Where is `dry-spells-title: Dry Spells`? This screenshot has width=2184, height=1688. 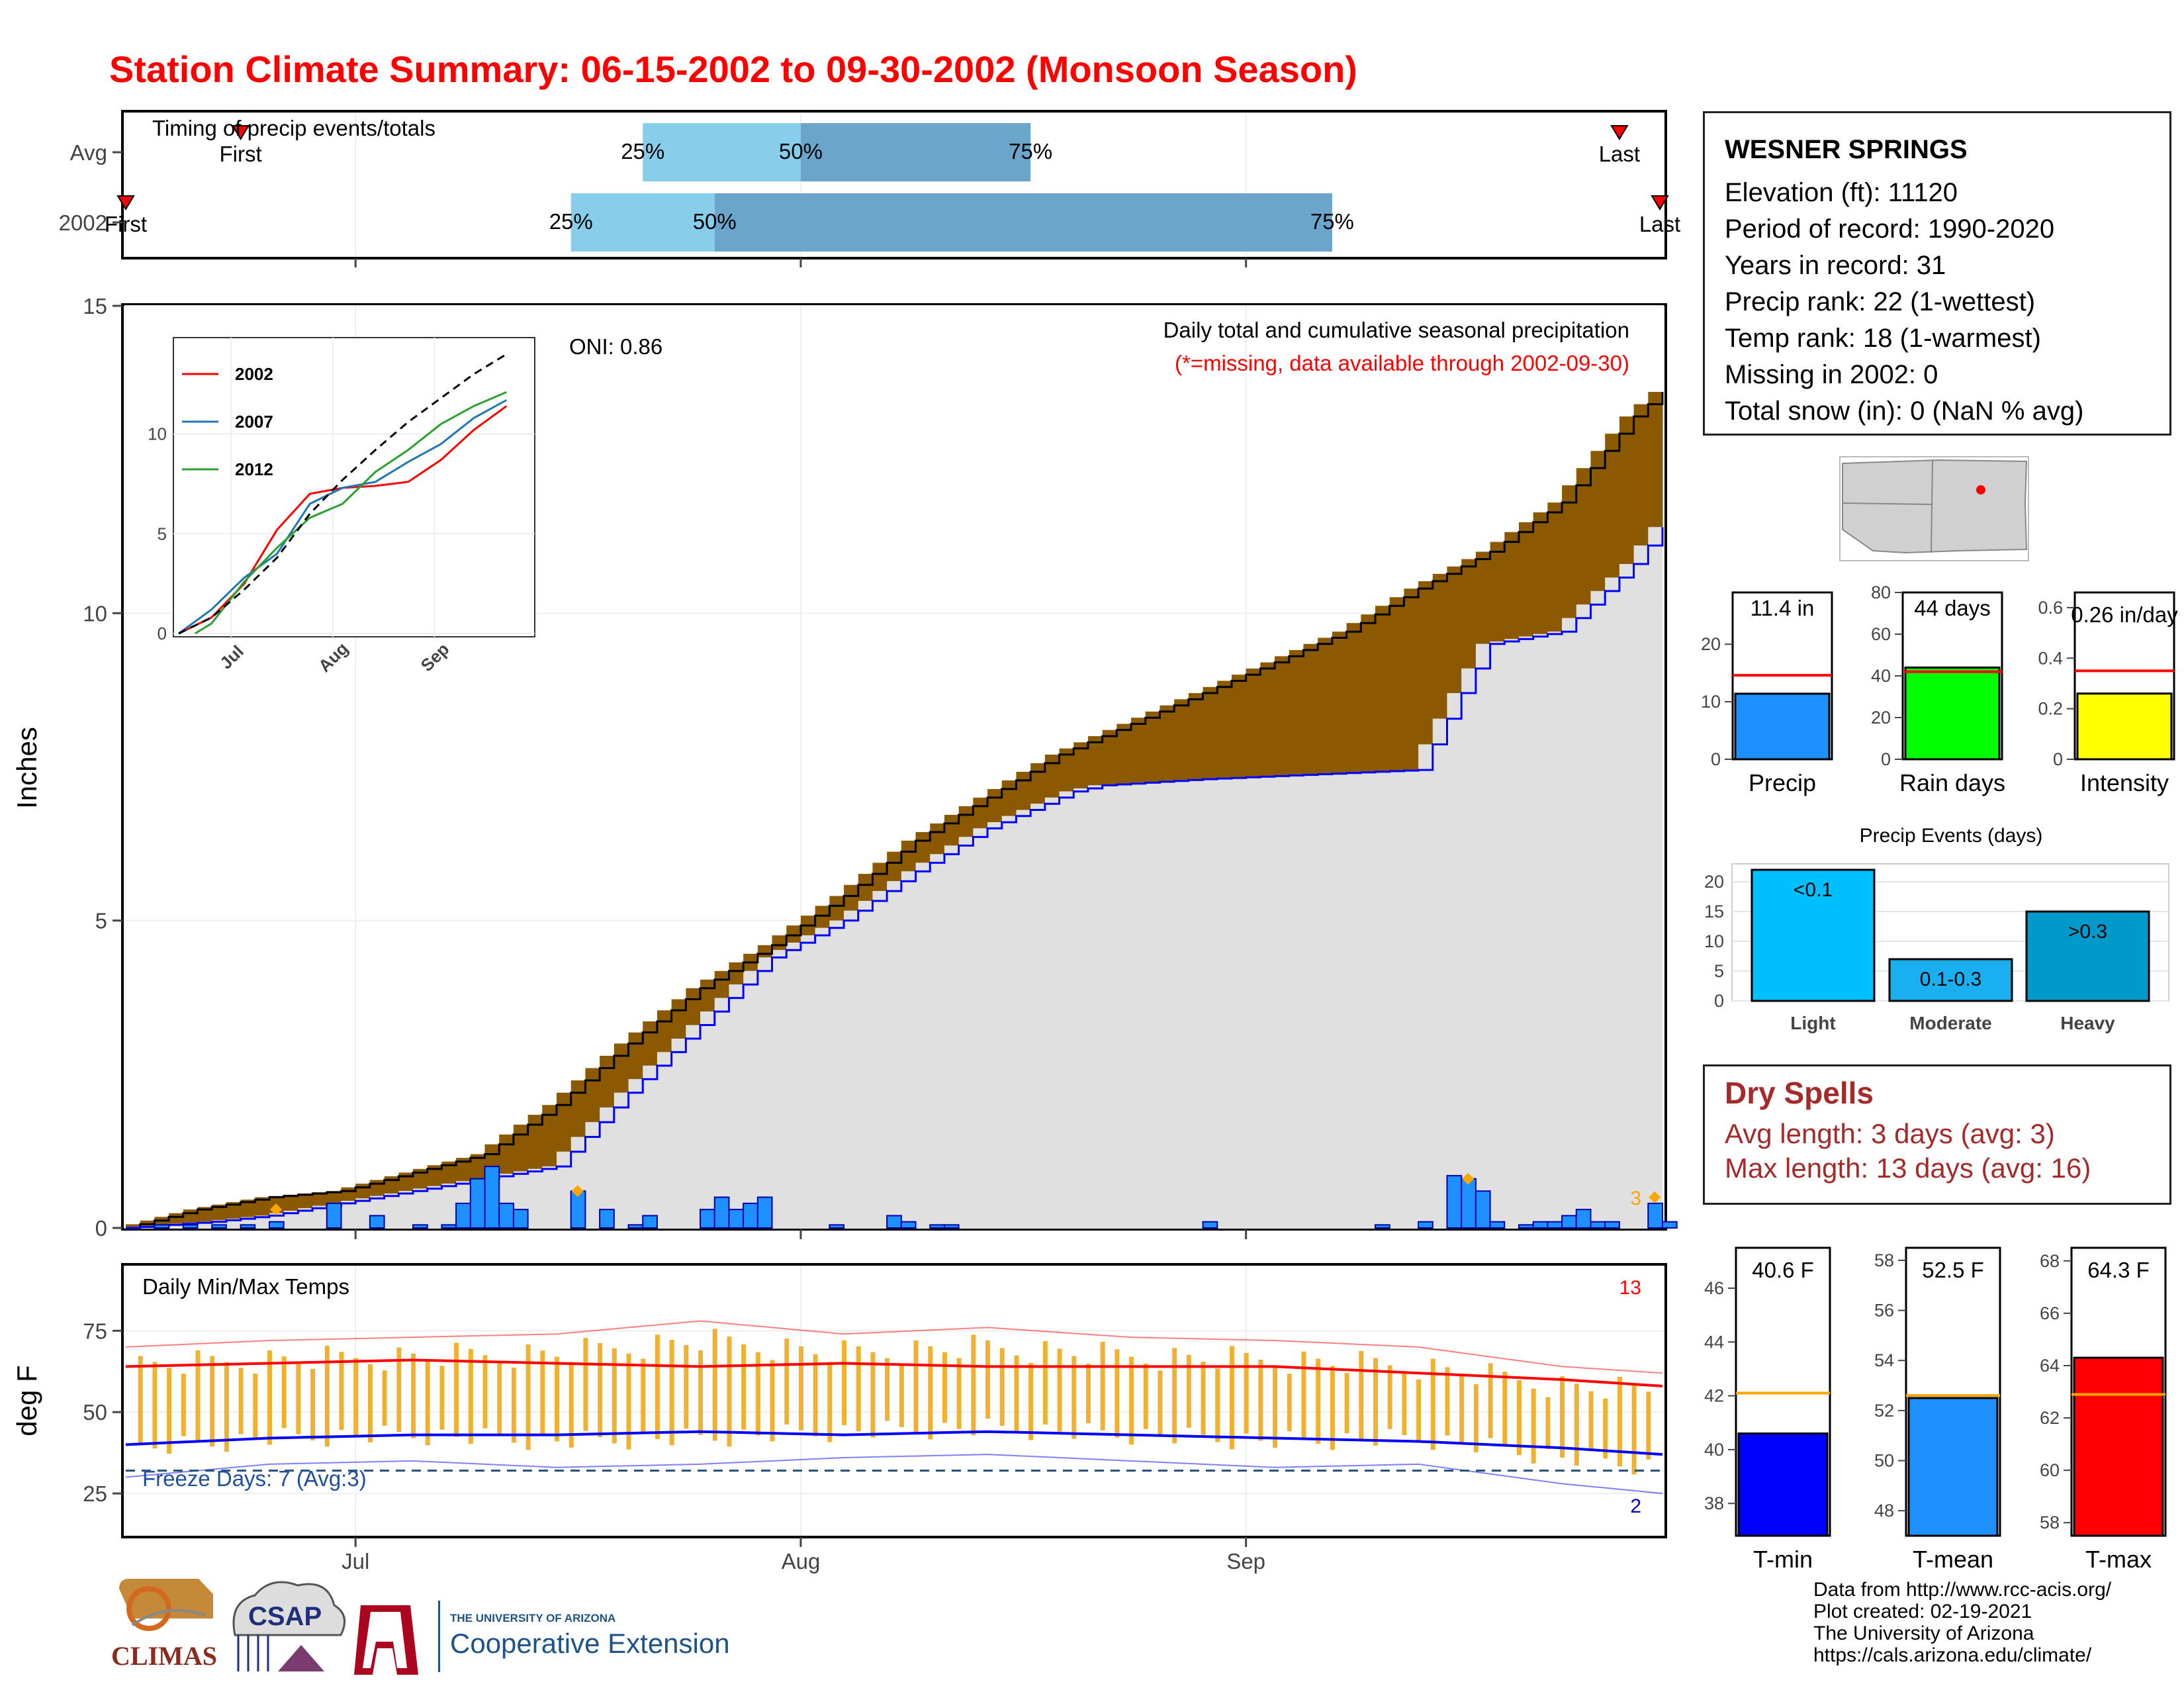 dry-spells-title: Dry Spells is located at coordinates (1800, 1093).